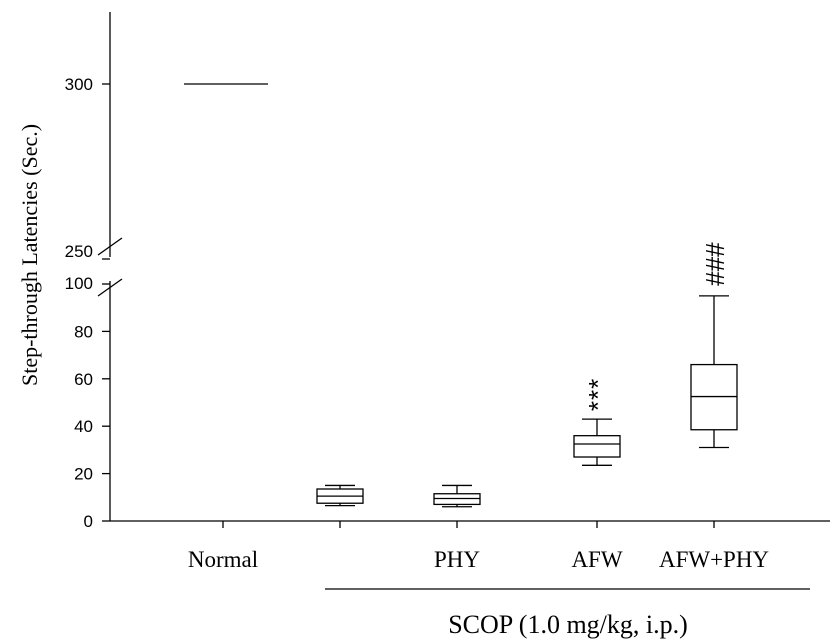 The image size is (832, 641). Describe the element at coordinates (83, 331) in the screenshot. I see `y-tick-label: 80` at that location.